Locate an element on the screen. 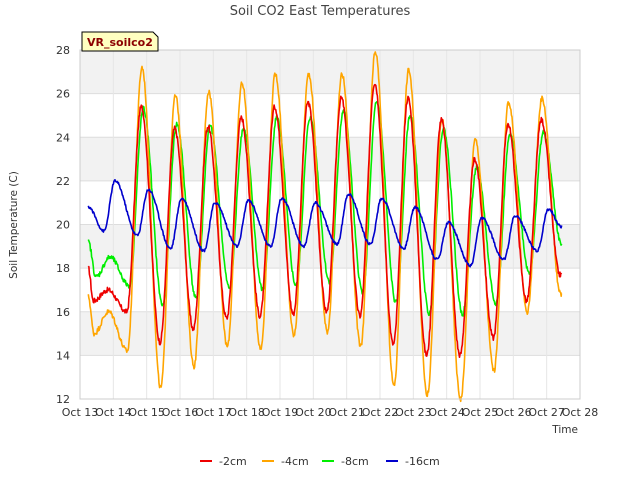 The height and width of the screenshot is (480, 640). x-tick-label: Oct 18 is located at coordinates (246, 412).